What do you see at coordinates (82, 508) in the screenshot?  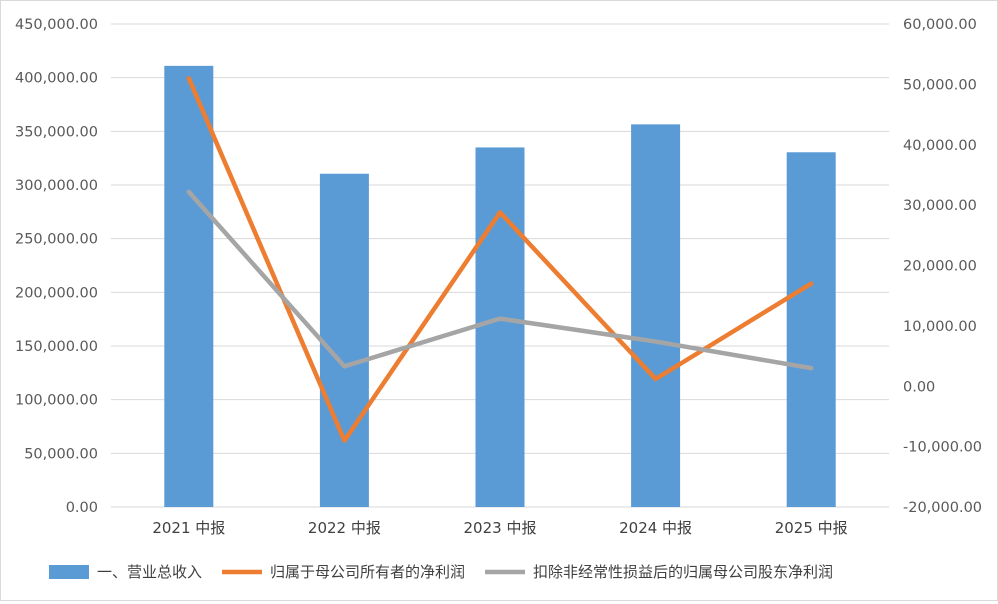 I see `left-tick-label: 0.00` at bounding box center [82, 508].